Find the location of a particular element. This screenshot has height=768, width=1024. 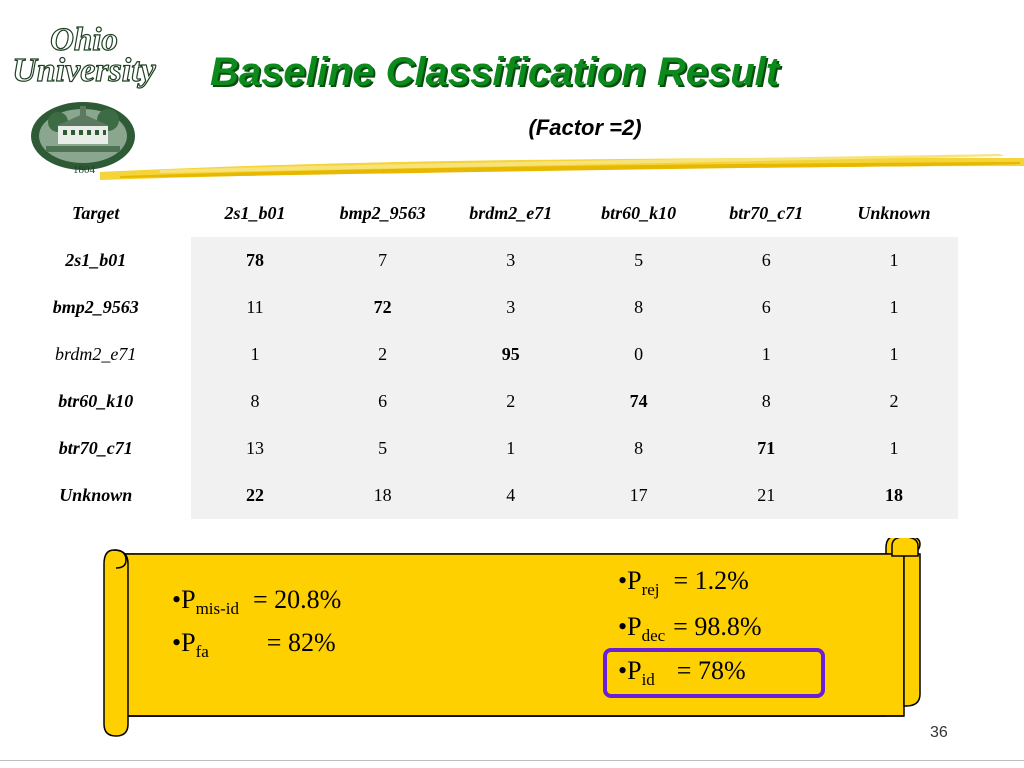

stat-value: = 78% is located at coordinates (711, 670).